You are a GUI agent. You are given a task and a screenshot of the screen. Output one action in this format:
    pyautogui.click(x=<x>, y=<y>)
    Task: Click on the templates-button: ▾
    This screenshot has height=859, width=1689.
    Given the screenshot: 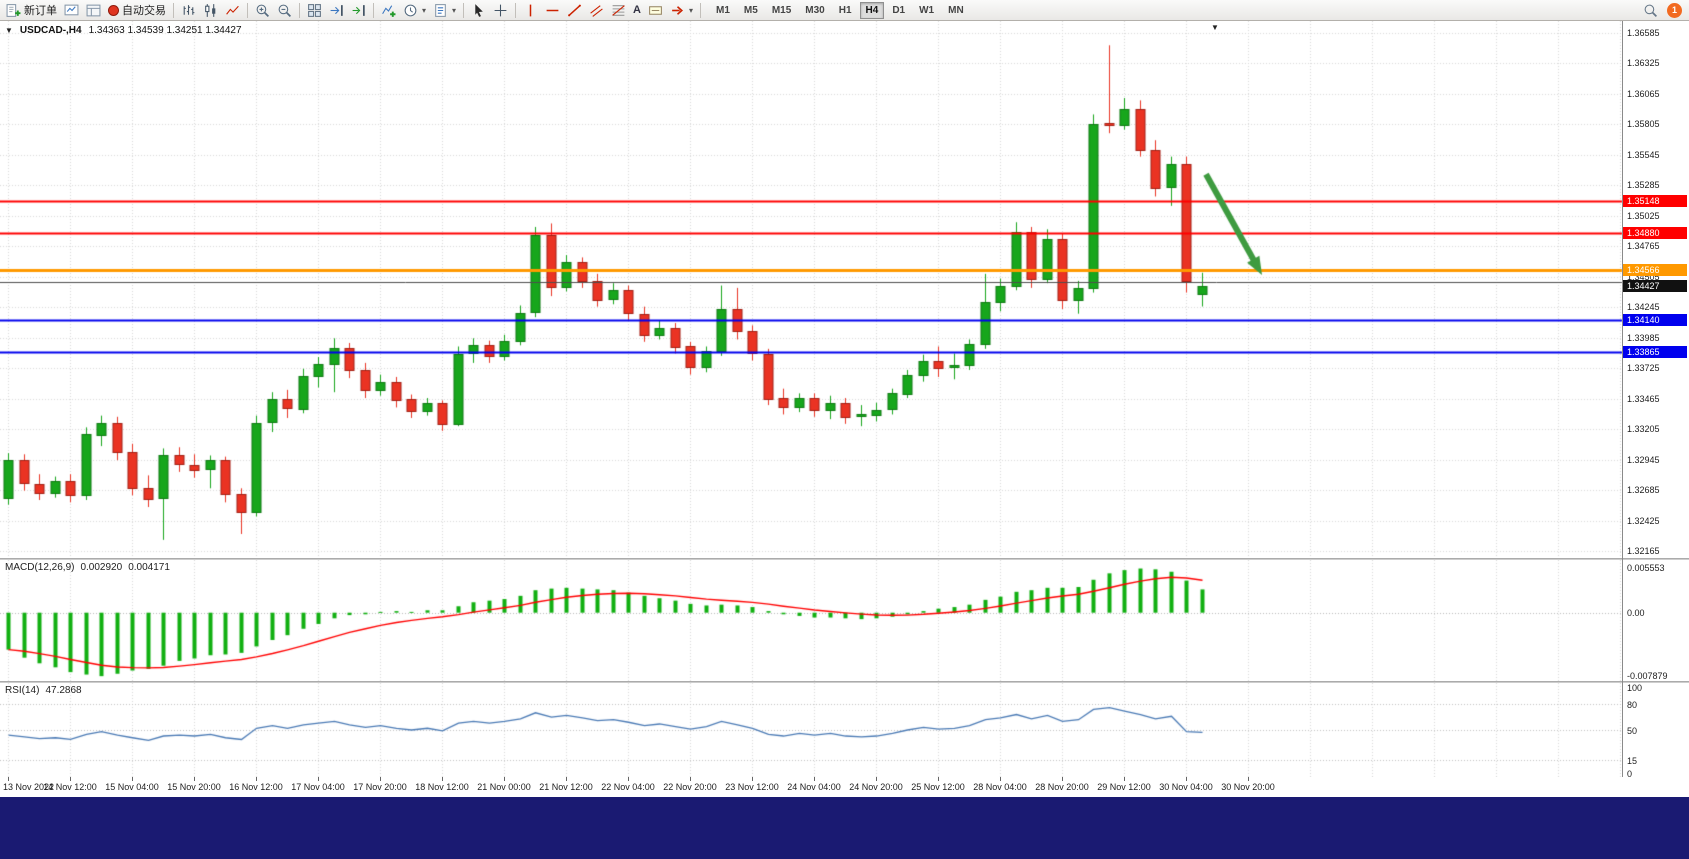 What is the action you would take?
    pyautogui.click(x=444, y=10)
    